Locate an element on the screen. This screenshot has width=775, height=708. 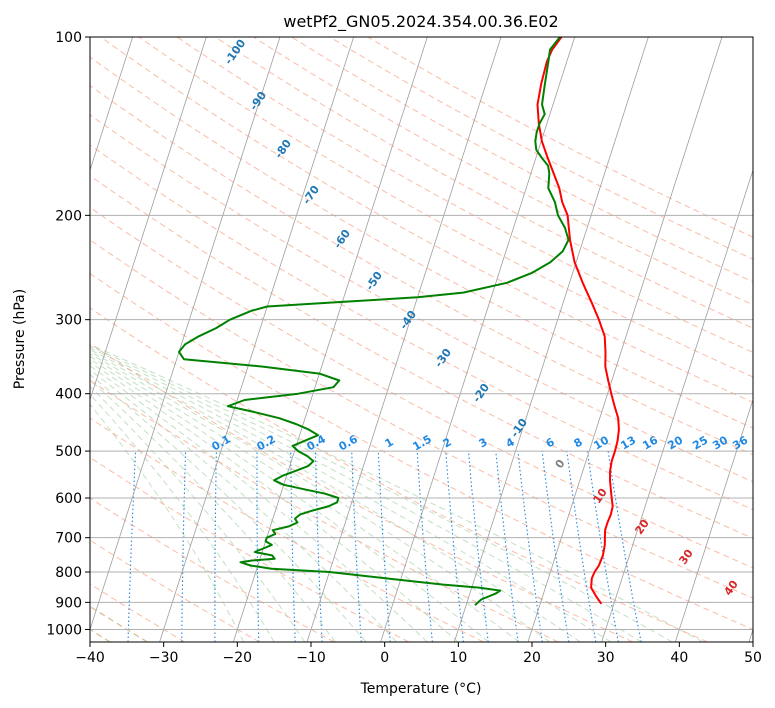
y-tick-label: 900 is located at coordinates (68, 603).